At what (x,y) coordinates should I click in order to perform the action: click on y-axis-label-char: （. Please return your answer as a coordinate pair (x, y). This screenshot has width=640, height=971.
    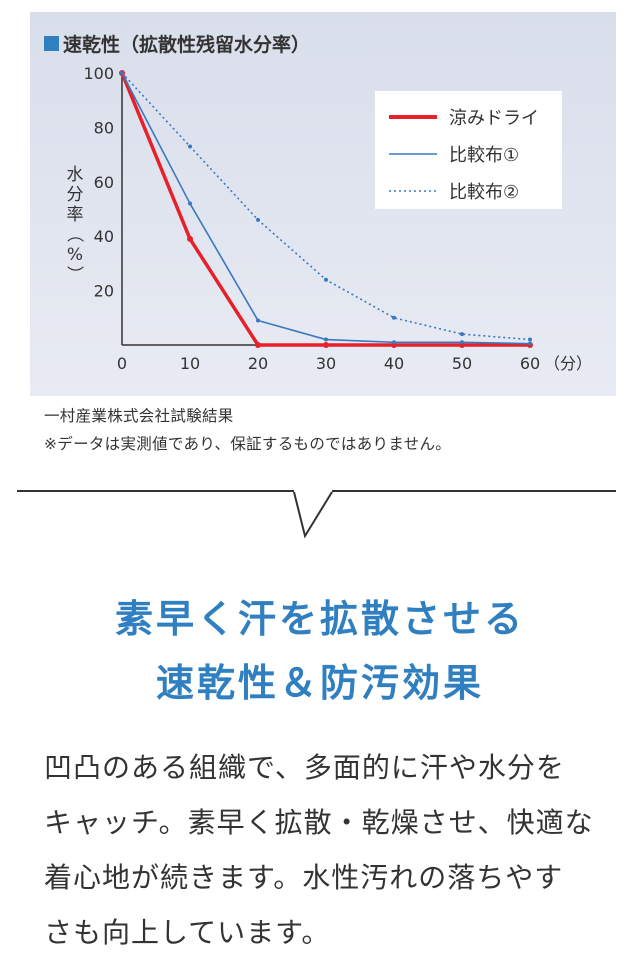
    Looking at the image, I should click on (74, 234).